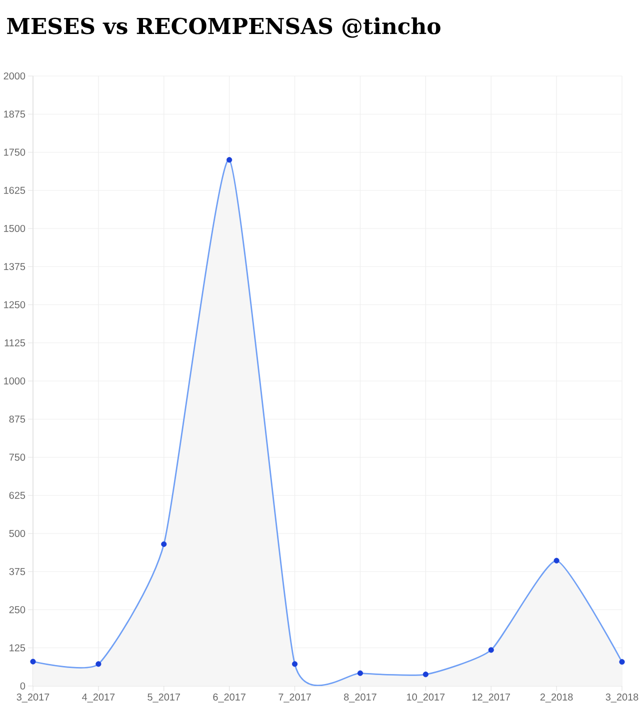 The width and height of the screenshot is (640, 710). I want to click on y-tick-label: 1875, so click(15, 114).